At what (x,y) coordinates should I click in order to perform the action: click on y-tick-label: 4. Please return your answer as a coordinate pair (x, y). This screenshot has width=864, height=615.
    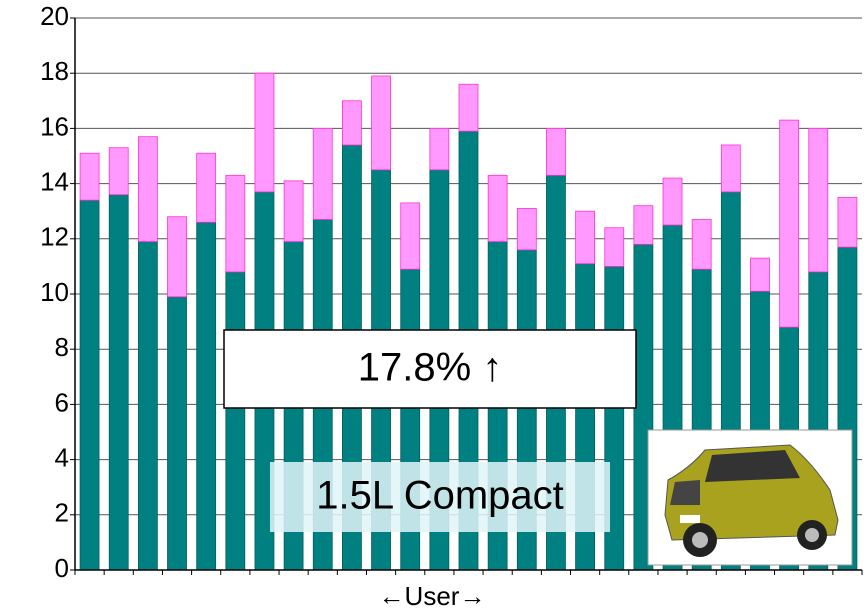
    Looking at the image, I should click on (62, 457).